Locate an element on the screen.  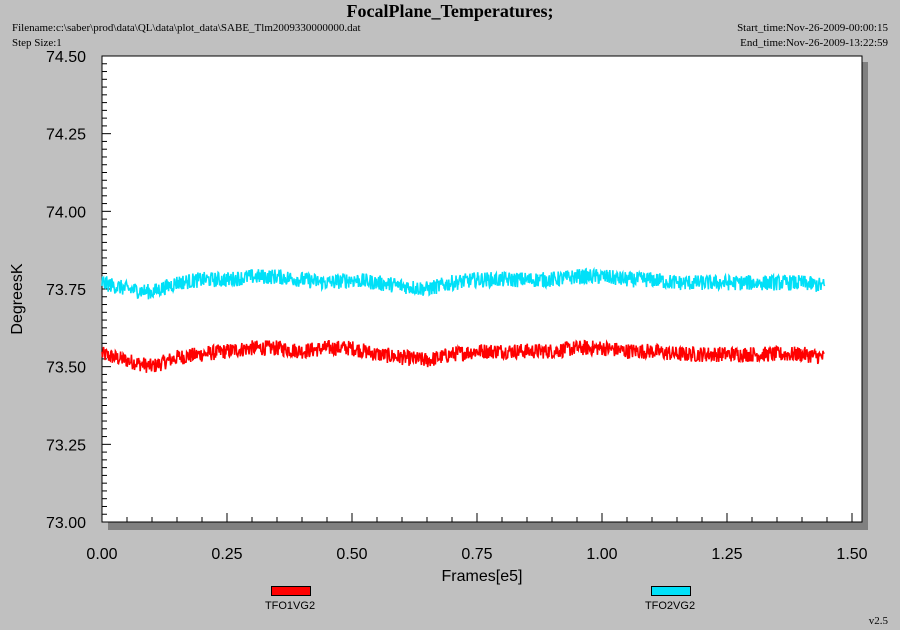
x-tick-label: 0.25 is located at coordinates (226, 554).